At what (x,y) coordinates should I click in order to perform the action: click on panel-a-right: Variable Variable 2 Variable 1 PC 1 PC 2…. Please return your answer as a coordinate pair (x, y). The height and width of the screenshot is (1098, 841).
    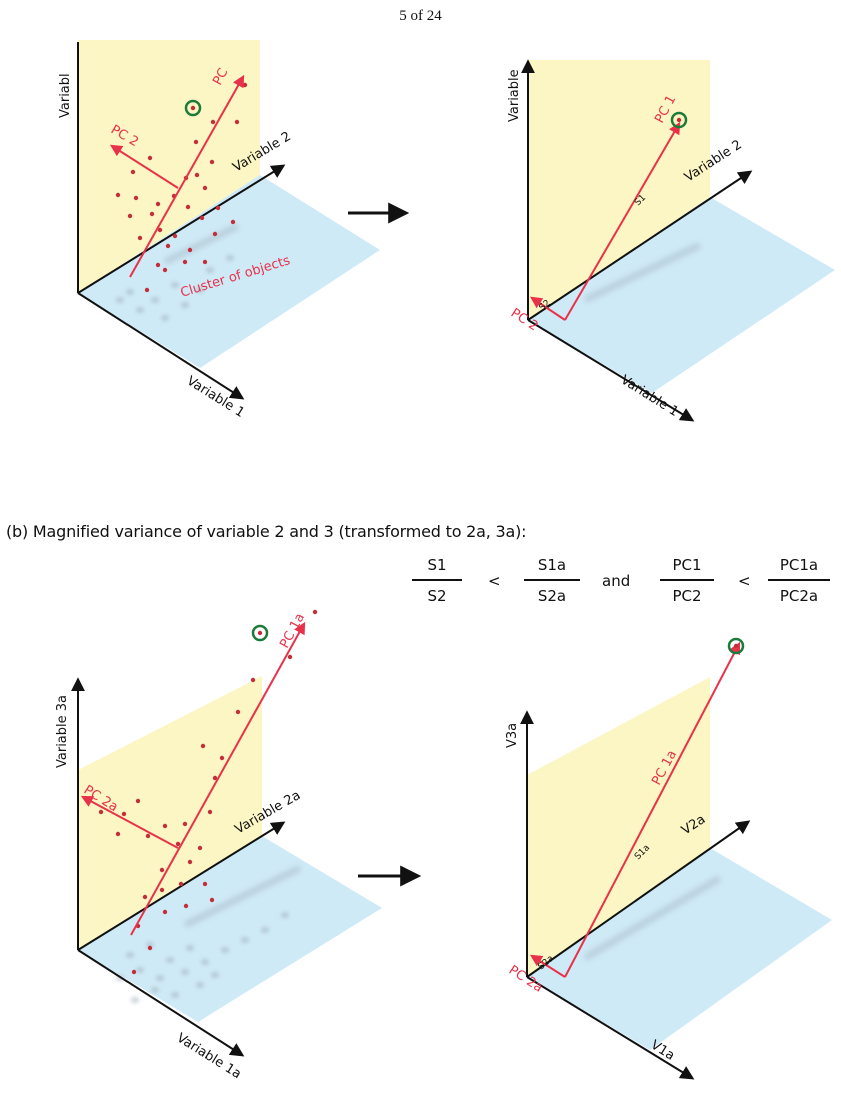
    Looking at the image, I should click on (671, 240).